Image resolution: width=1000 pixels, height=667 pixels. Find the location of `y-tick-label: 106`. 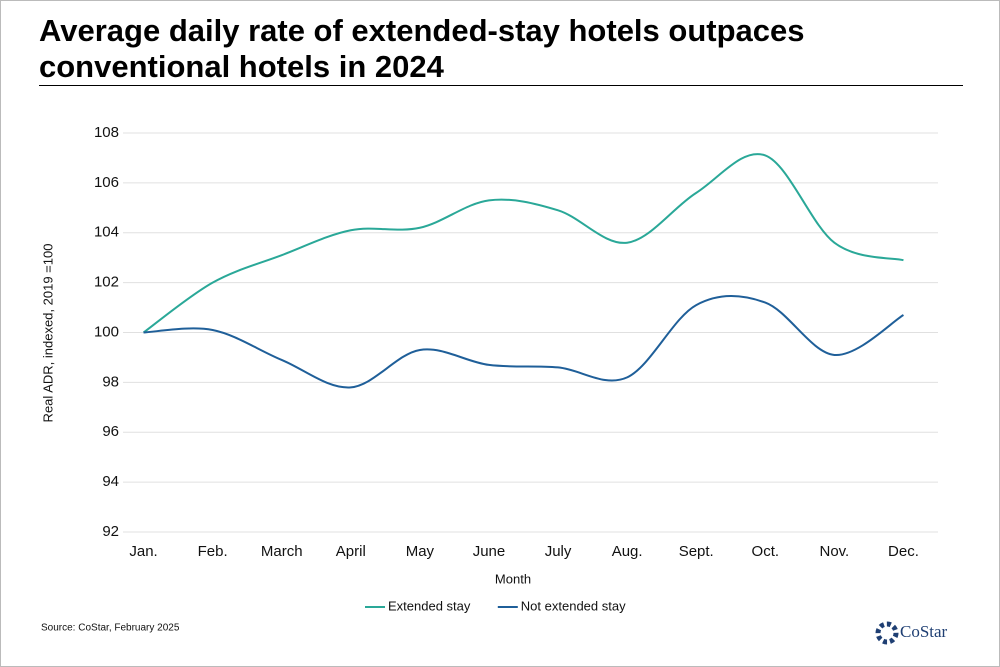

y-tick-label: 106 is located at coordinates (106, 182).